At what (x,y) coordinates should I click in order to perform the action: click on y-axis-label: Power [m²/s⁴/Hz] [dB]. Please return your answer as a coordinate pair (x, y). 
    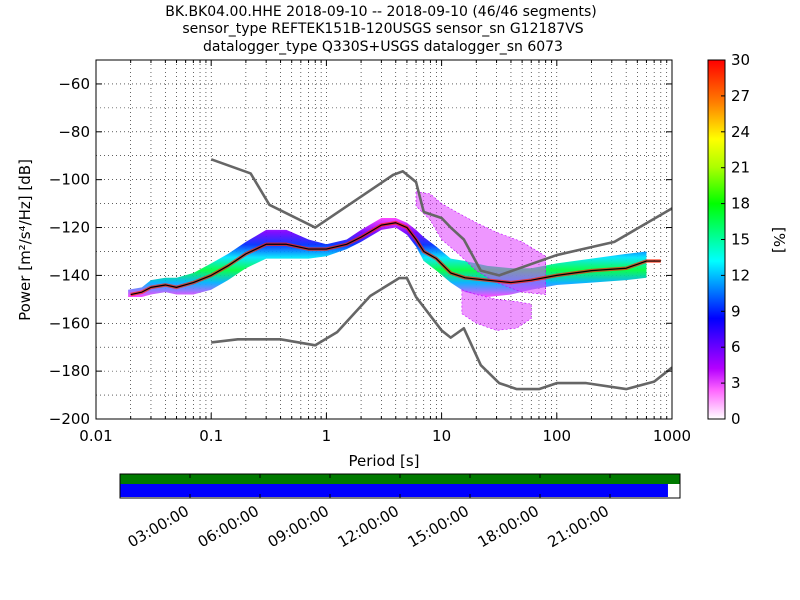
    Looking at the image, I should click on (25, 240).